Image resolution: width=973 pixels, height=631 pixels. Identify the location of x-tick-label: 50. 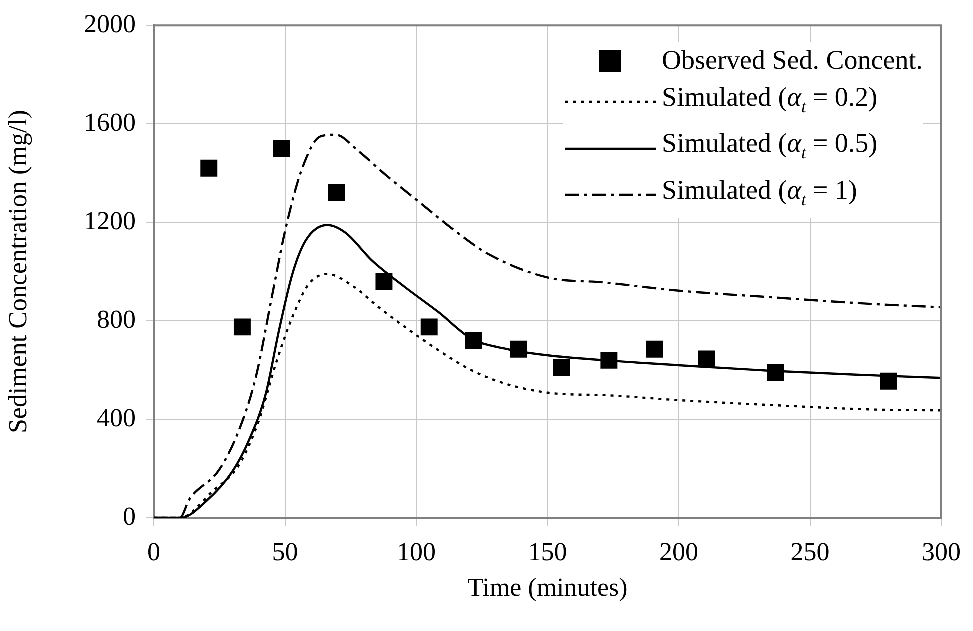
(285, 551).